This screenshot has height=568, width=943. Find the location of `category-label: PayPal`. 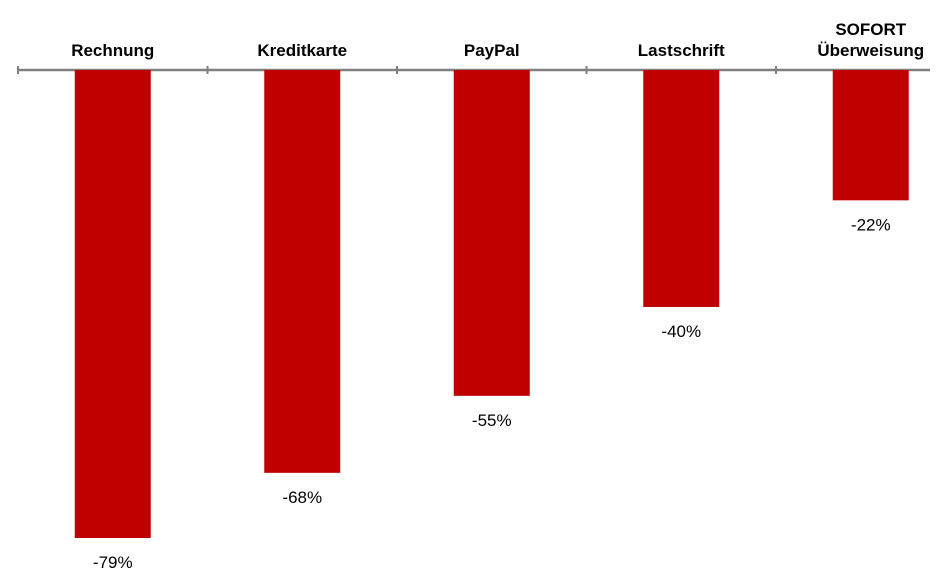

category-label: PayPal is located at coordinates (492, 50).